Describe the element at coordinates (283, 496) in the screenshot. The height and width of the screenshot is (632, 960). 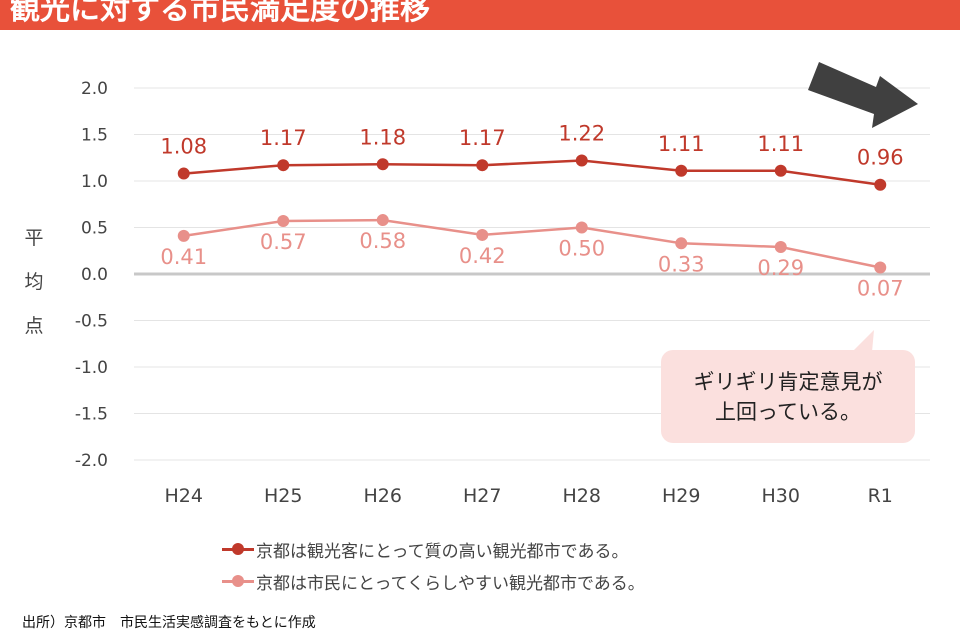
I see `x-tick-label: H25` at that location.